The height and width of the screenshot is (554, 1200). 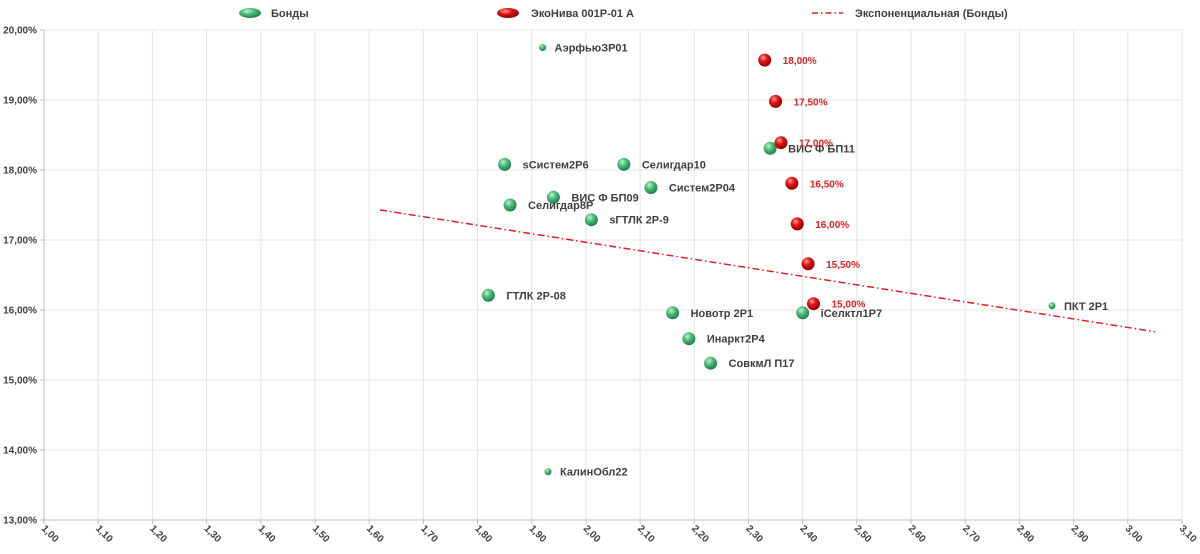 What do you see at coordinates (843, 265) in the screenshot?
I see `ekoniva-label: 15,50%` at bounding box center [843, 265].